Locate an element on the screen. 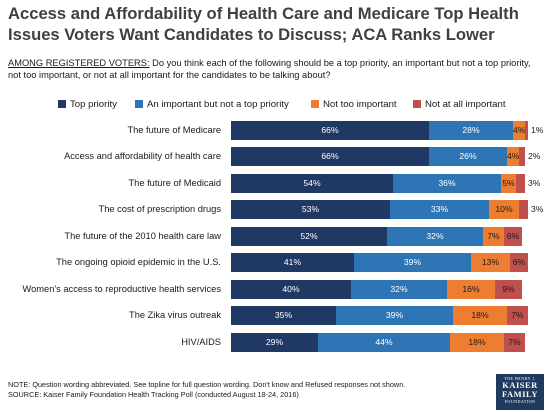 This screenshot has height=412, width=550. kff-logo: THE HENRY J. KAISER FAMILY FOUNDATION is located at coordinates (520, 392).